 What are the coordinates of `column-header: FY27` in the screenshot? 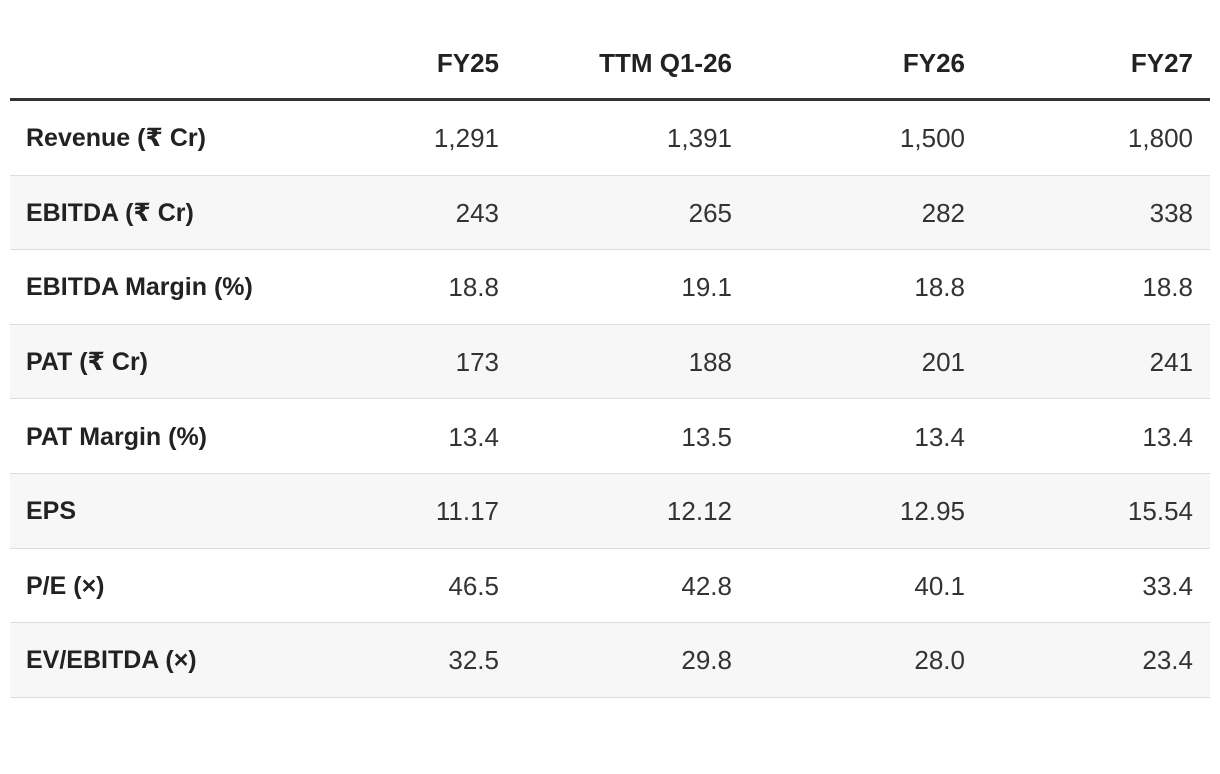 It's located at (1161, 63).